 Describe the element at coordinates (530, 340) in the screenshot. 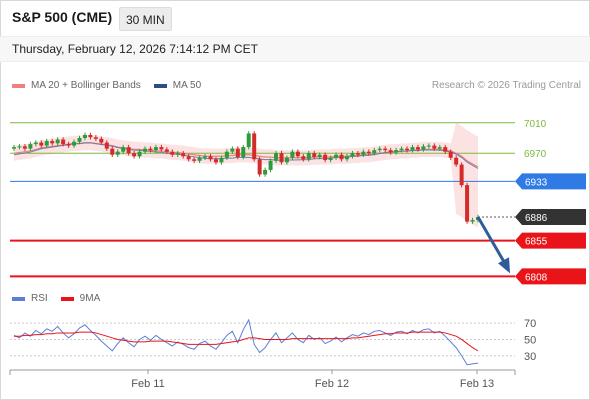

I see `rsi-tick-label-50: 50` at that location.